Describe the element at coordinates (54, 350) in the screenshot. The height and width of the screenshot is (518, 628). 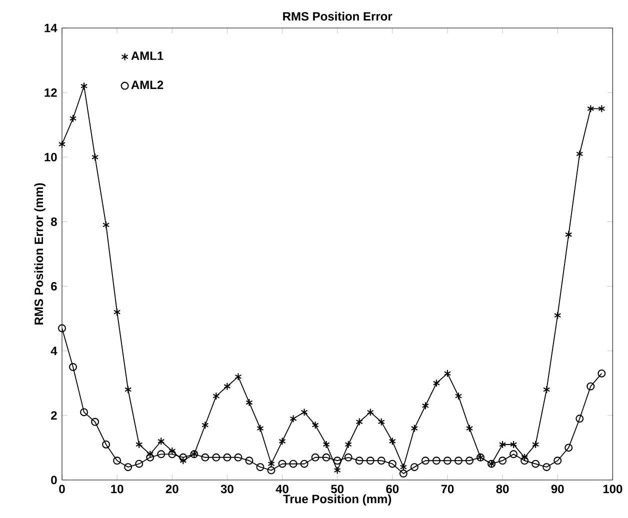
I see `y-tick-label: 4` at that location.